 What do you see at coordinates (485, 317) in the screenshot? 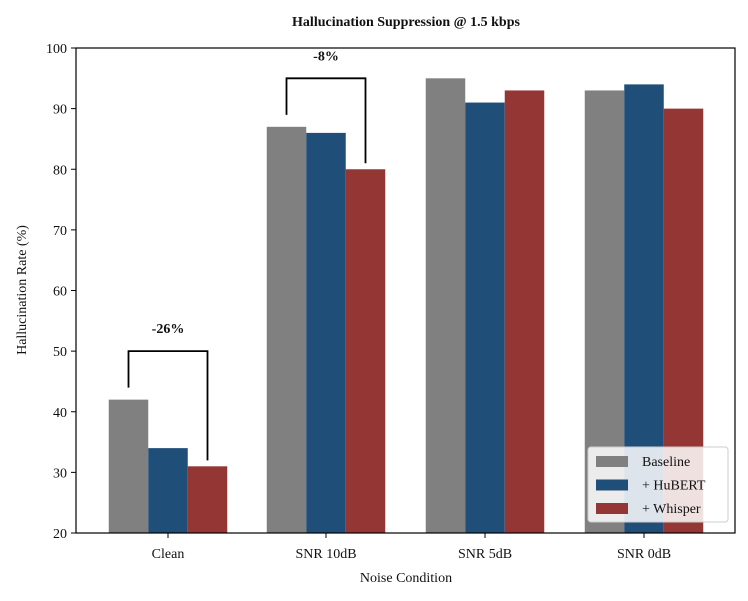
I see `bar-hubert-snr-5db` at bounding box center [485, 317].